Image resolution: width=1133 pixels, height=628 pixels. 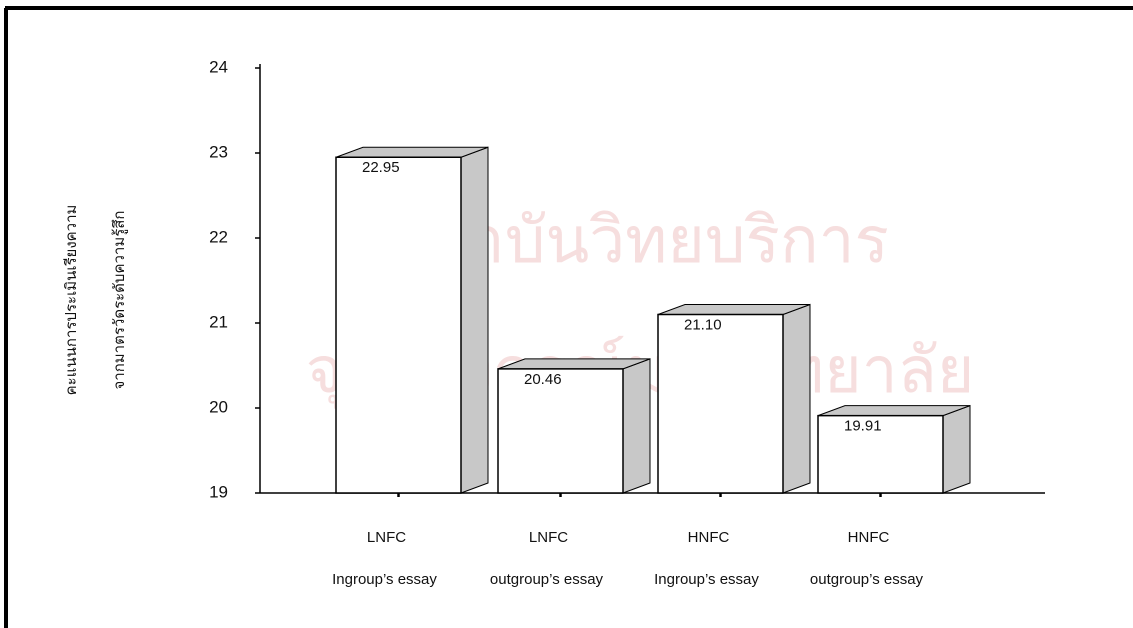 I want to click on y-axis-label: คะแนนการประเมินเรียงความ, so click(x=71, y=300).